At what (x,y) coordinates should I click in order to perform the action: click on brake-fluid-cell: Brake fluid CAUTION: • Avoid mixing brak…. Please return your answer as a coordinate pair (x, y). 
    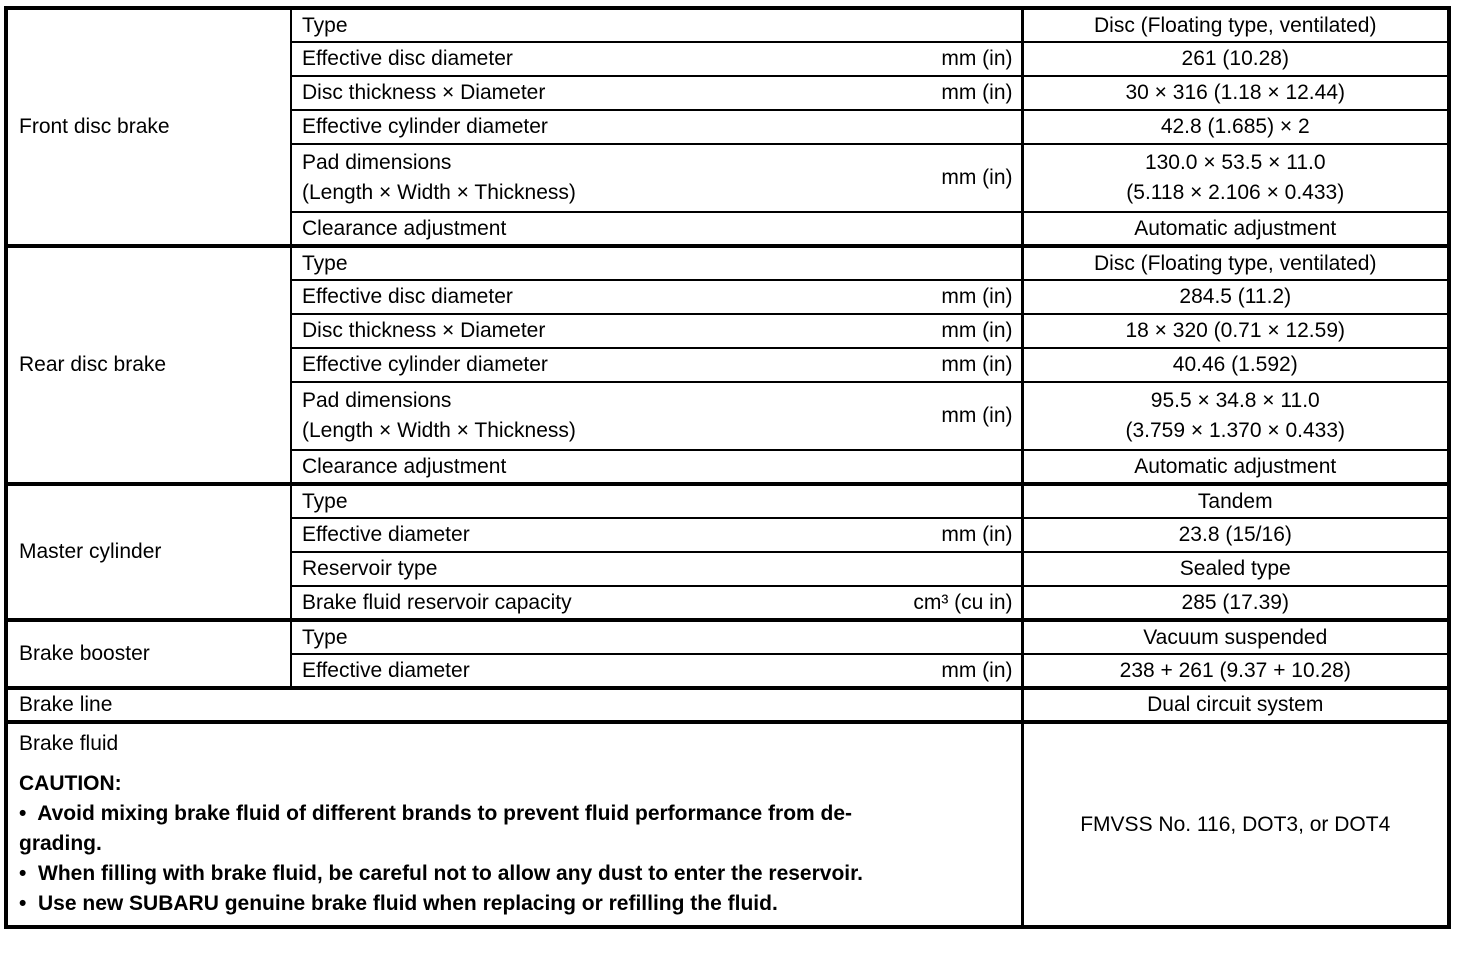
    Looking at the image, I should click on (514, 824).